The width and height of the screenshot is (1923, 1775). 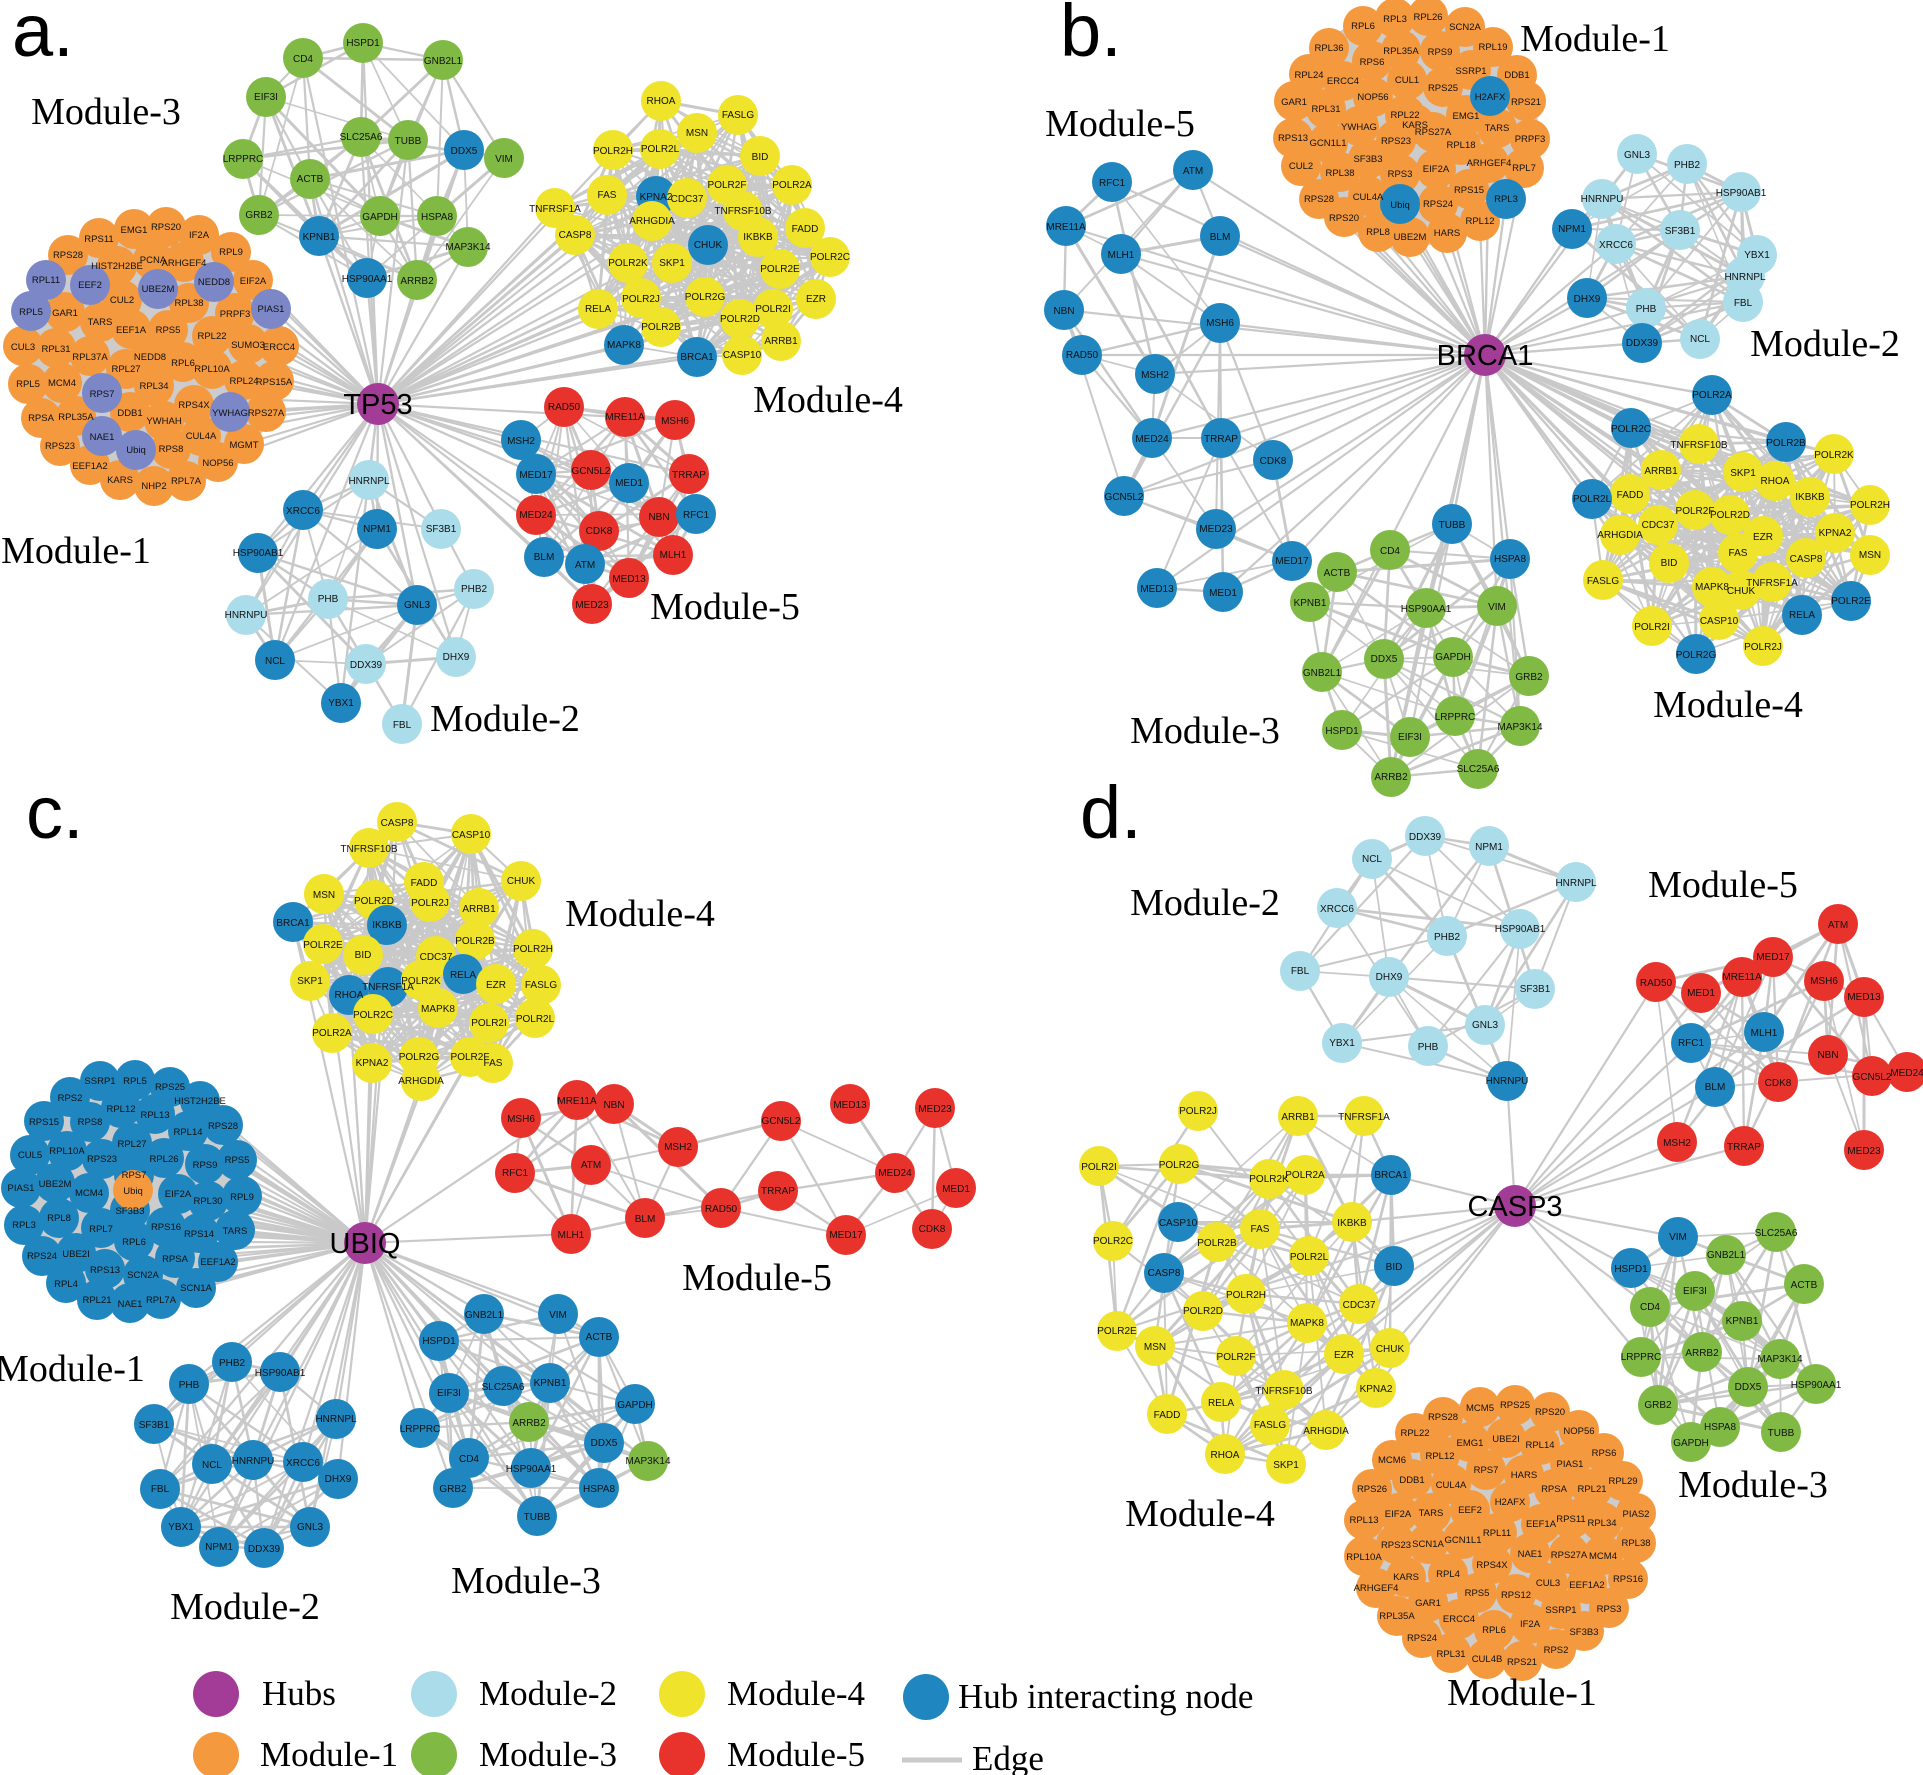 What do you see at coordinates (271, 309) in the screenshot?
I see `svg-text: PIAS1` at bounding box center [271, 309].